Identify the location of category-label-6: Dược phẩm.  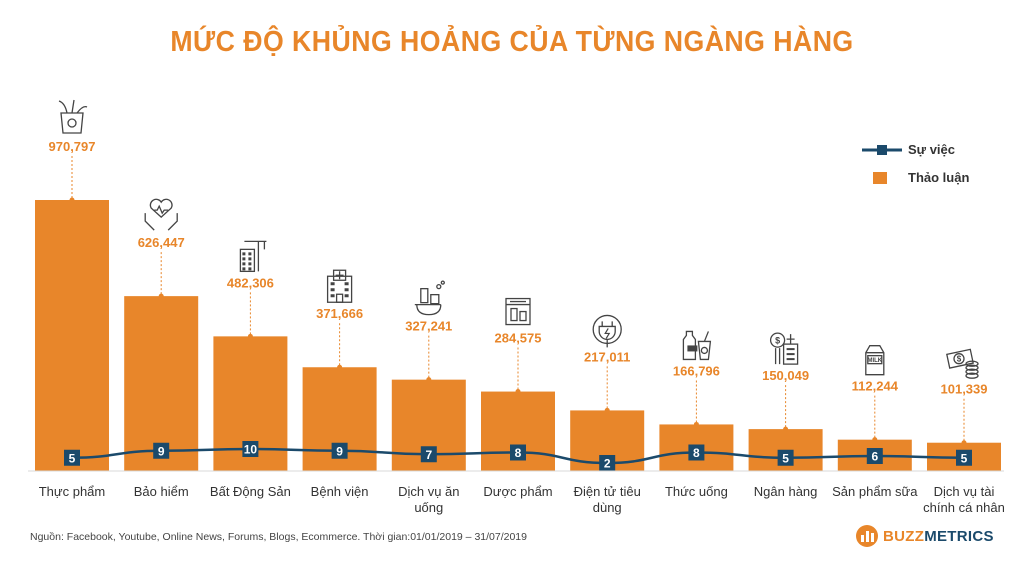
(517, 491).